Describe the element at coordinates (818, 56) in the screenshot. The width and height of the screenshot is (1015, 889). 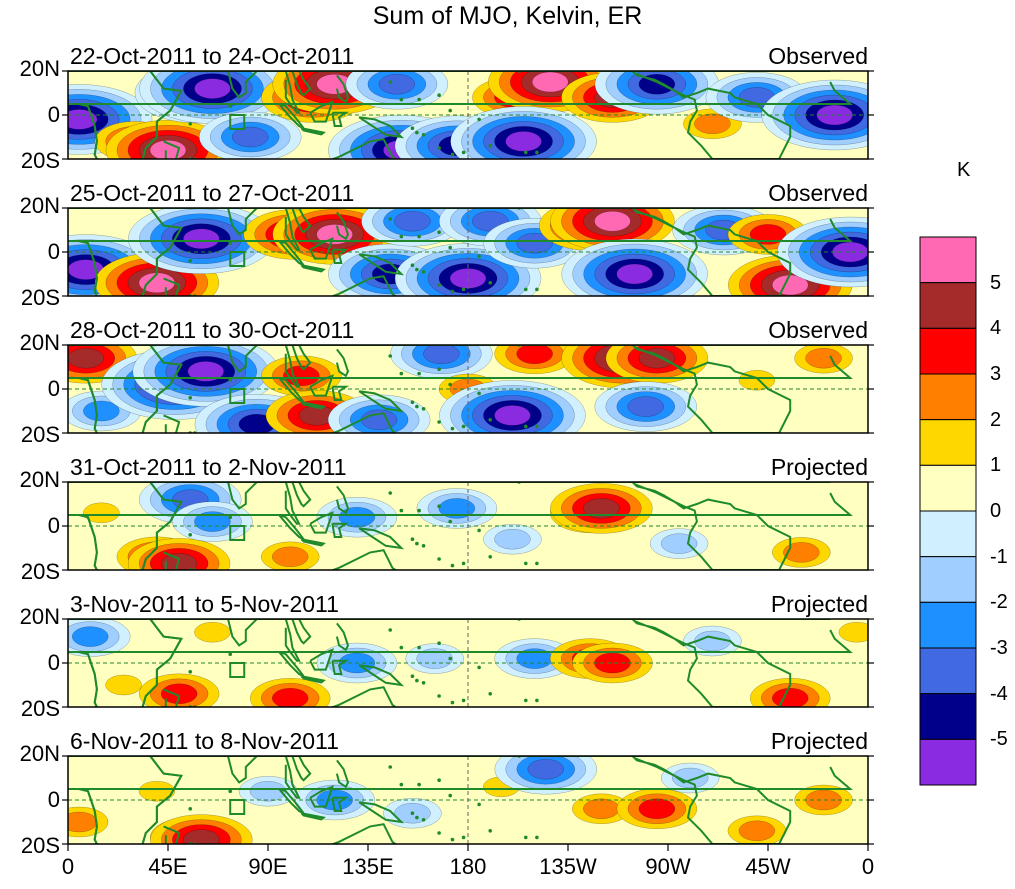
I see `panel-status: Observed` at that location.